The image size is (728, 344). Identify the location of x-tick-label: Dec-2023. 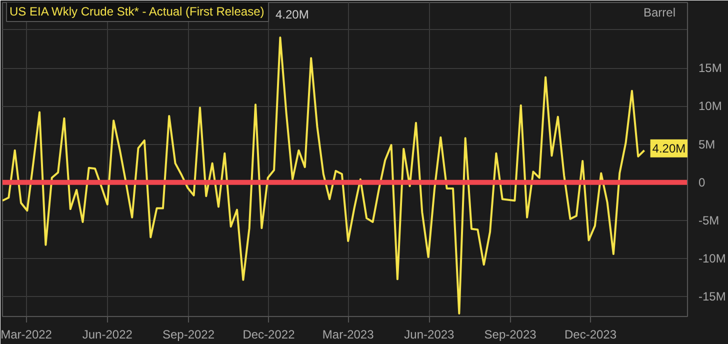
(590, 335).